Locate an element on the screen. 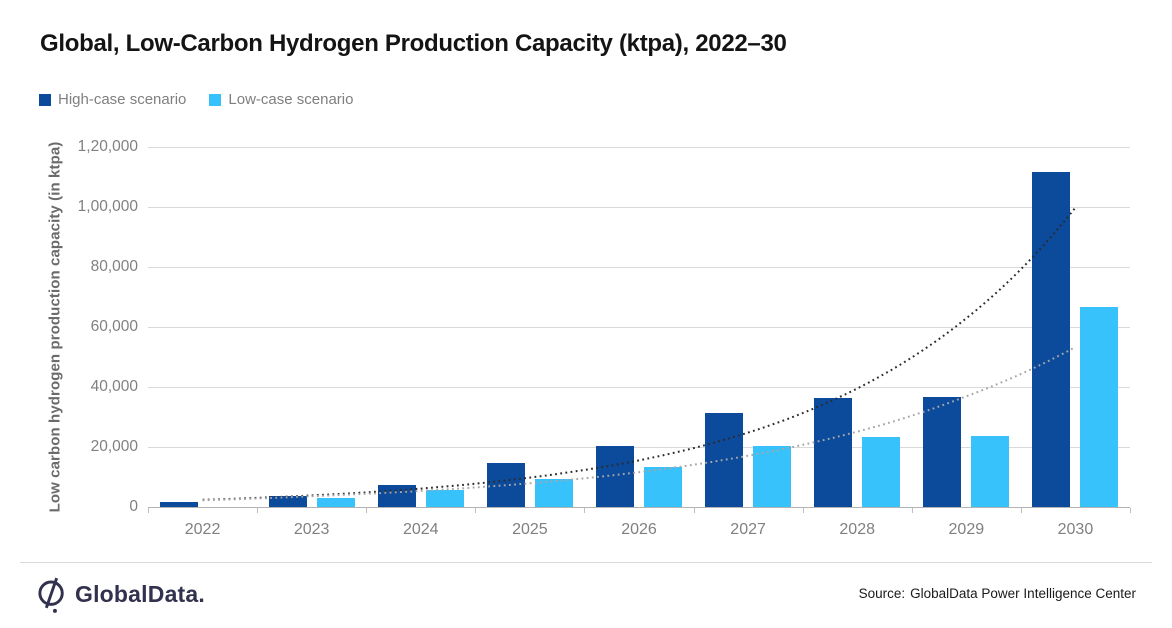 The height and width of the screenshot is (628, 1172). y-tick-label: 0 is located at coordinates (133, 506).